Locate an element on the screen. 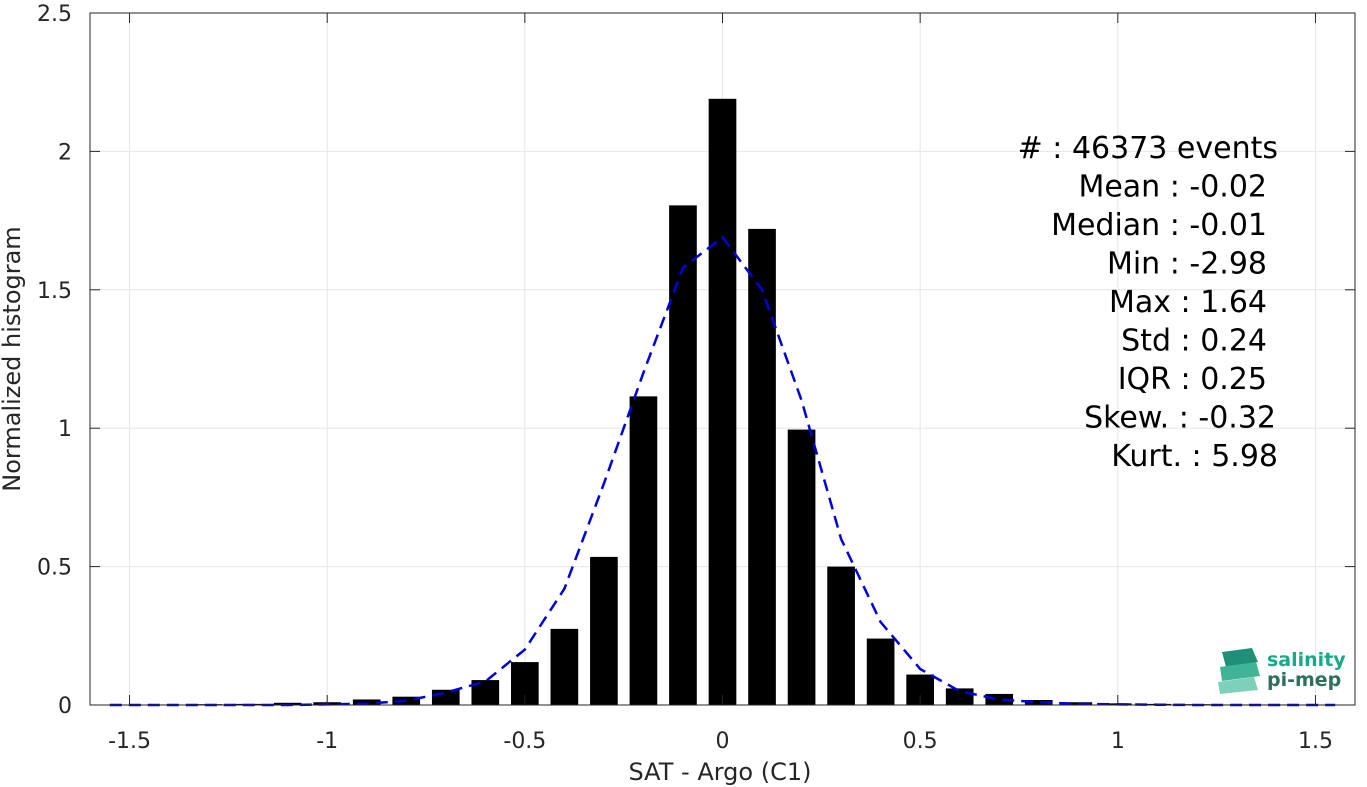 This screenshot has width=1367, height=787. x-tick-label: -1 is located at coordinates (327, 741).